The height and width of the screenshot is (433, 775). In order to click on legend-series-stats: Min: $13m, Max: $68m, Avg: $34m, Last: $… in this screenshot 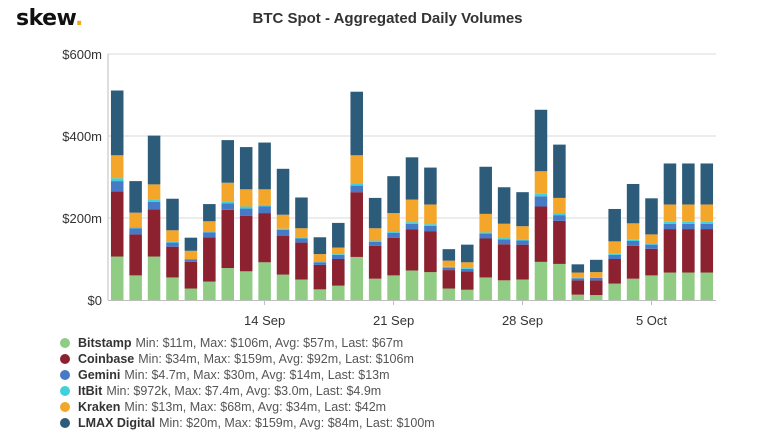, I will do `click(255, 407)`.